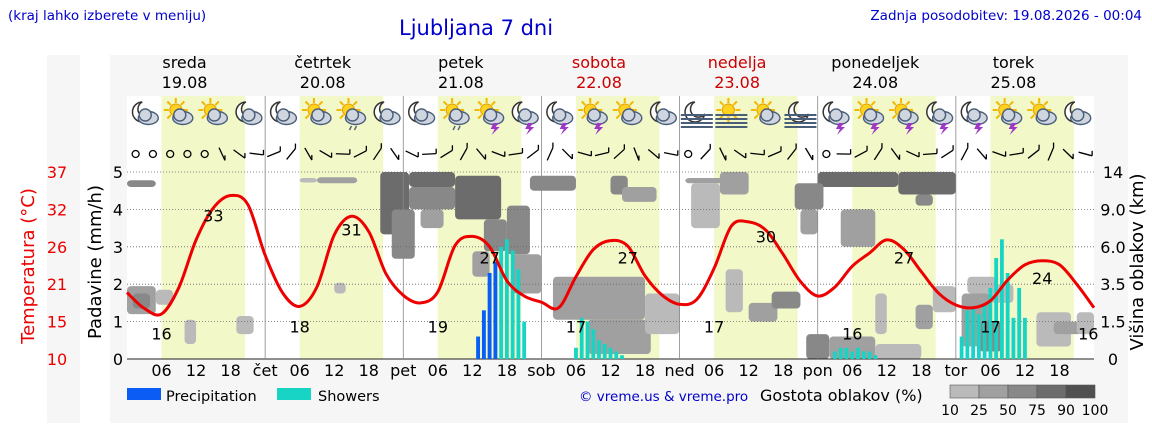  I want to click on day-abbr-tick: sob, so click(541, 370).